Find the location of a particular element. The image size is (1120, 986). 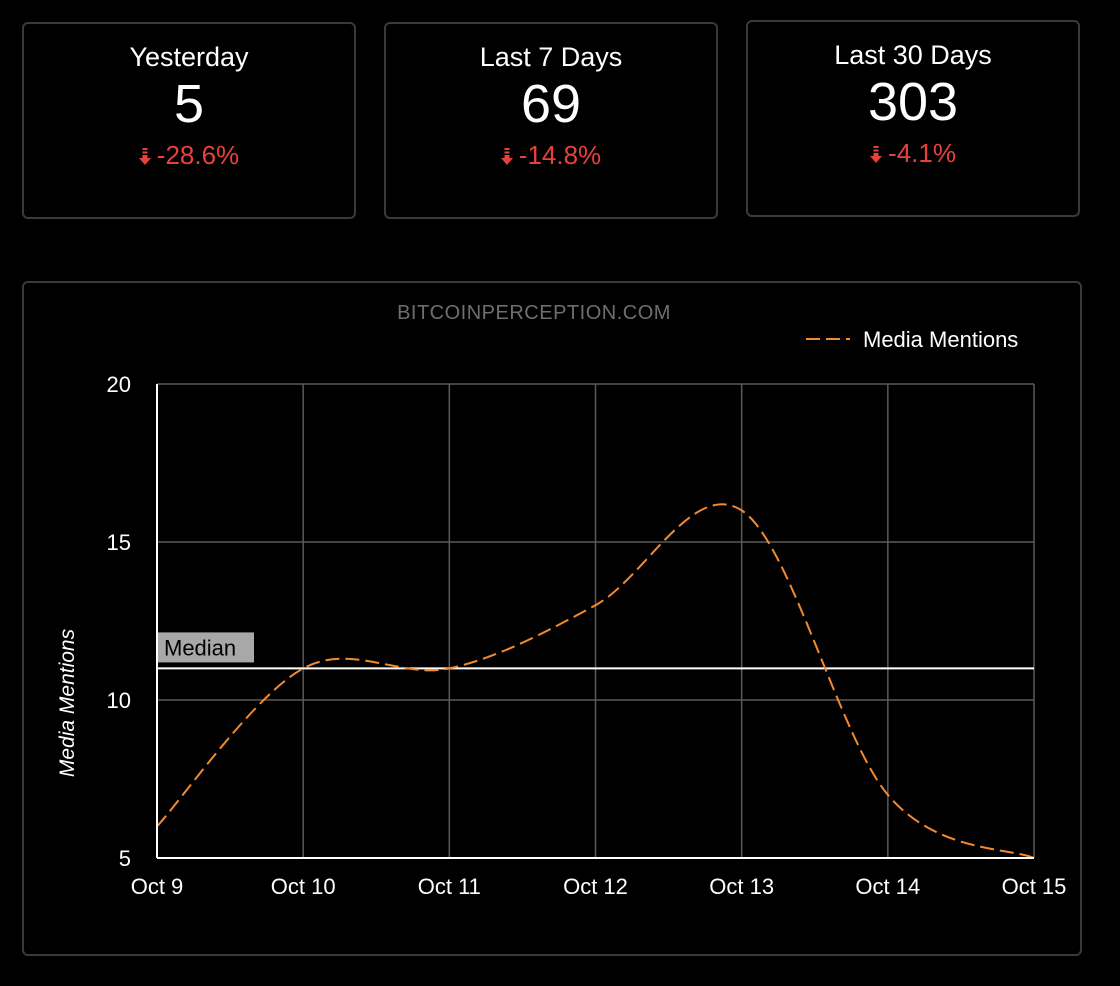

stat-delta-value: -14.8% is located at coordinates (560, 155).